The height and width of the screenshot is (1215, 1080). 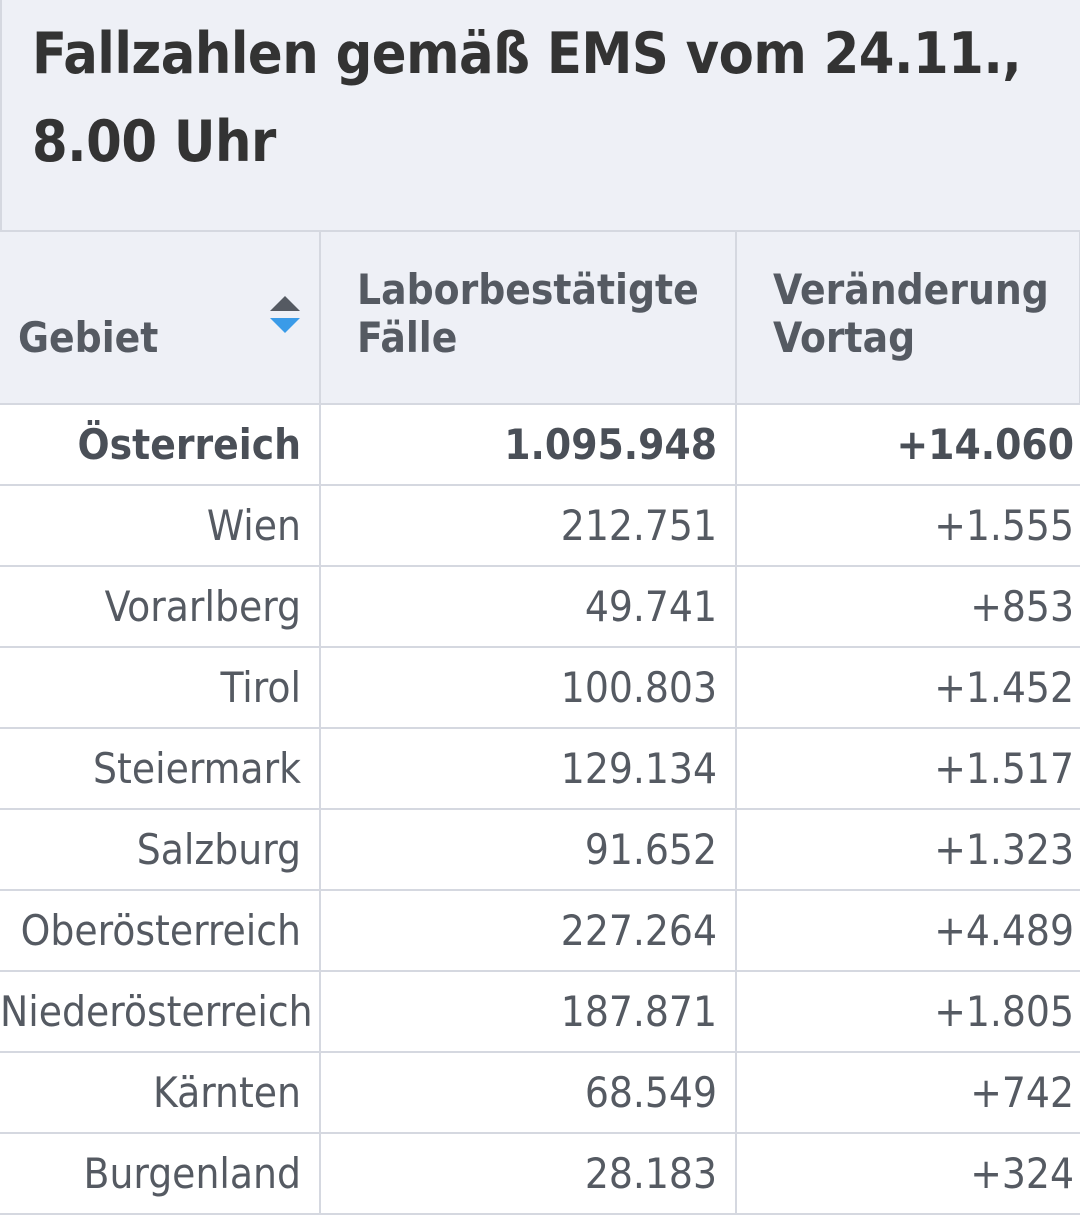 I want to click on cell-vortag: +1.323, so click(x=907, y=849).